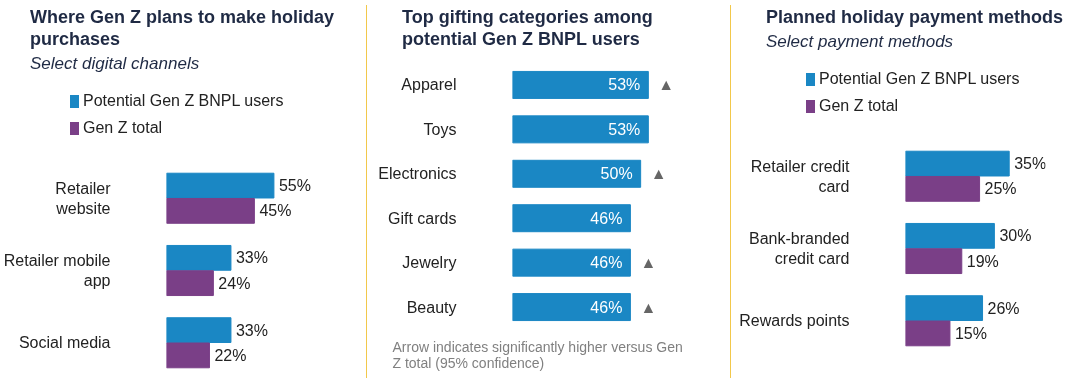  Describe the element at coordinates (83, 198) in the screenshot. I see `y-tick-label: Retailer website` at that location.